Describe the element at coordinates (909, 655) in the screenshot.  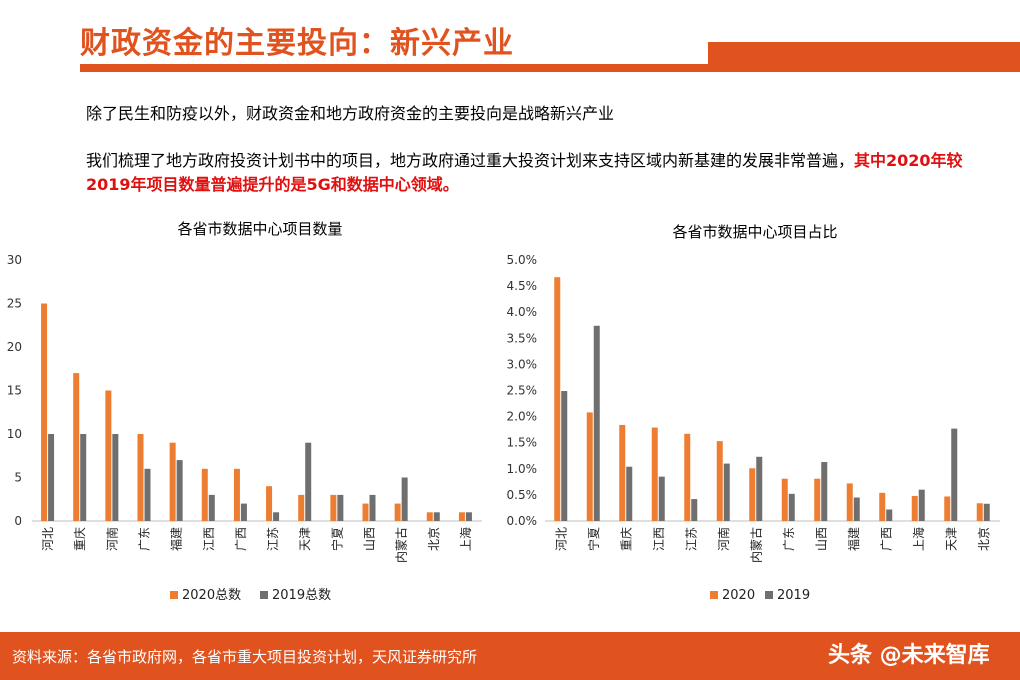
I see `watermark: 头条 @未来智库` at that location.